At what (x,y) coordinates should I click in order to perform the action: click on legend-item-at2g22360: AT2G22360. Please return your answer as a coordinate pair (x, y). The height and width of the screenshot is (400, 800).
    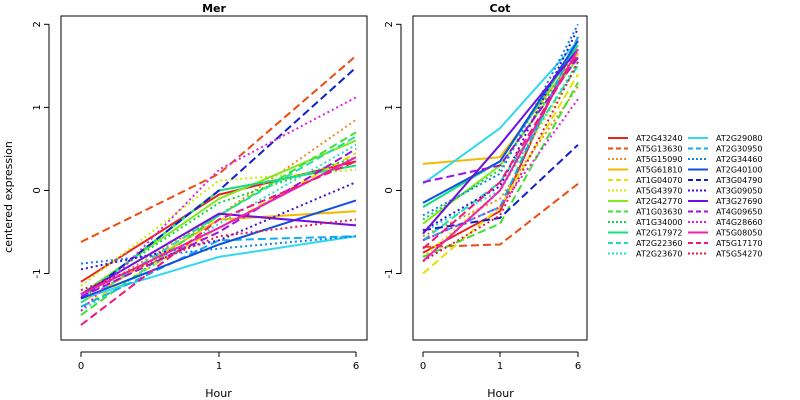
    Looking at the image, I should click on (645, 243).